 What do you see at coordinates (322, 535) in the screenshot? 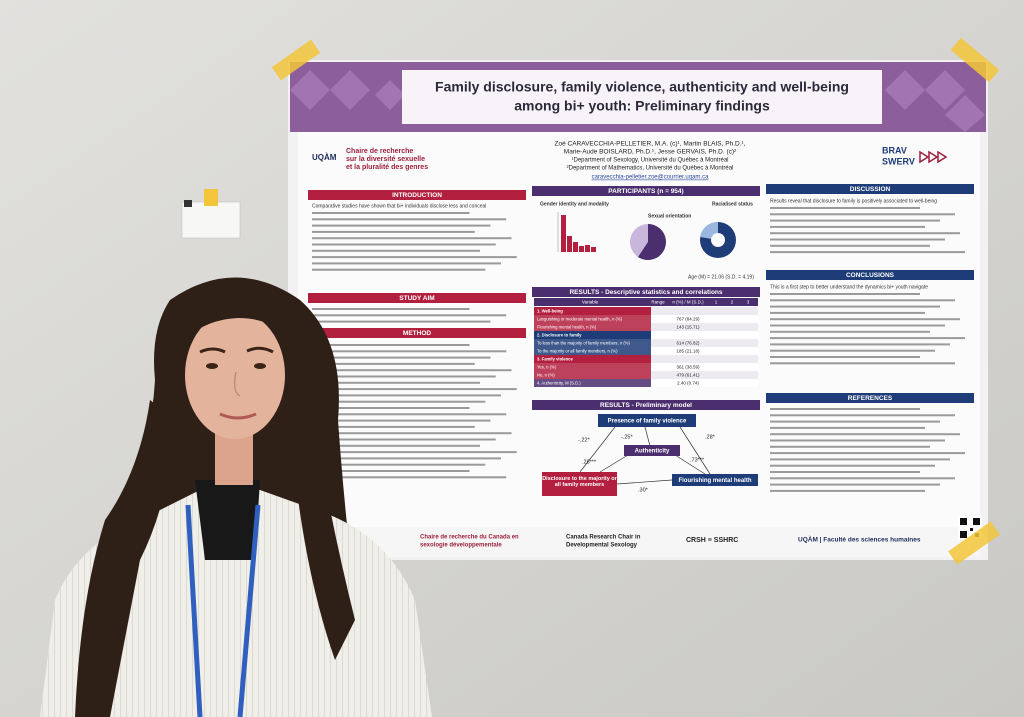
I see `hair-right` at bounding box center [322, 535].